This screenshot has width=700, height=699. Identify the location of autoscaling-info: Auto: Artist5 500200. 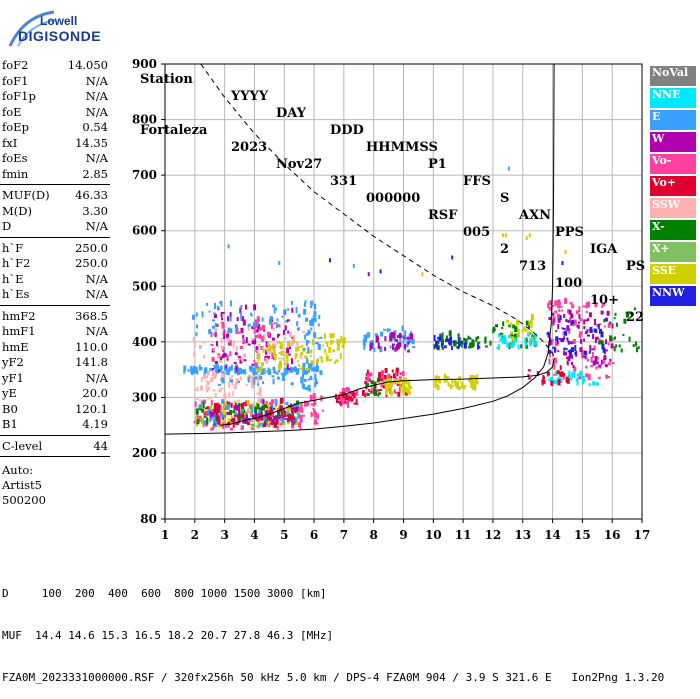
(56, 485).